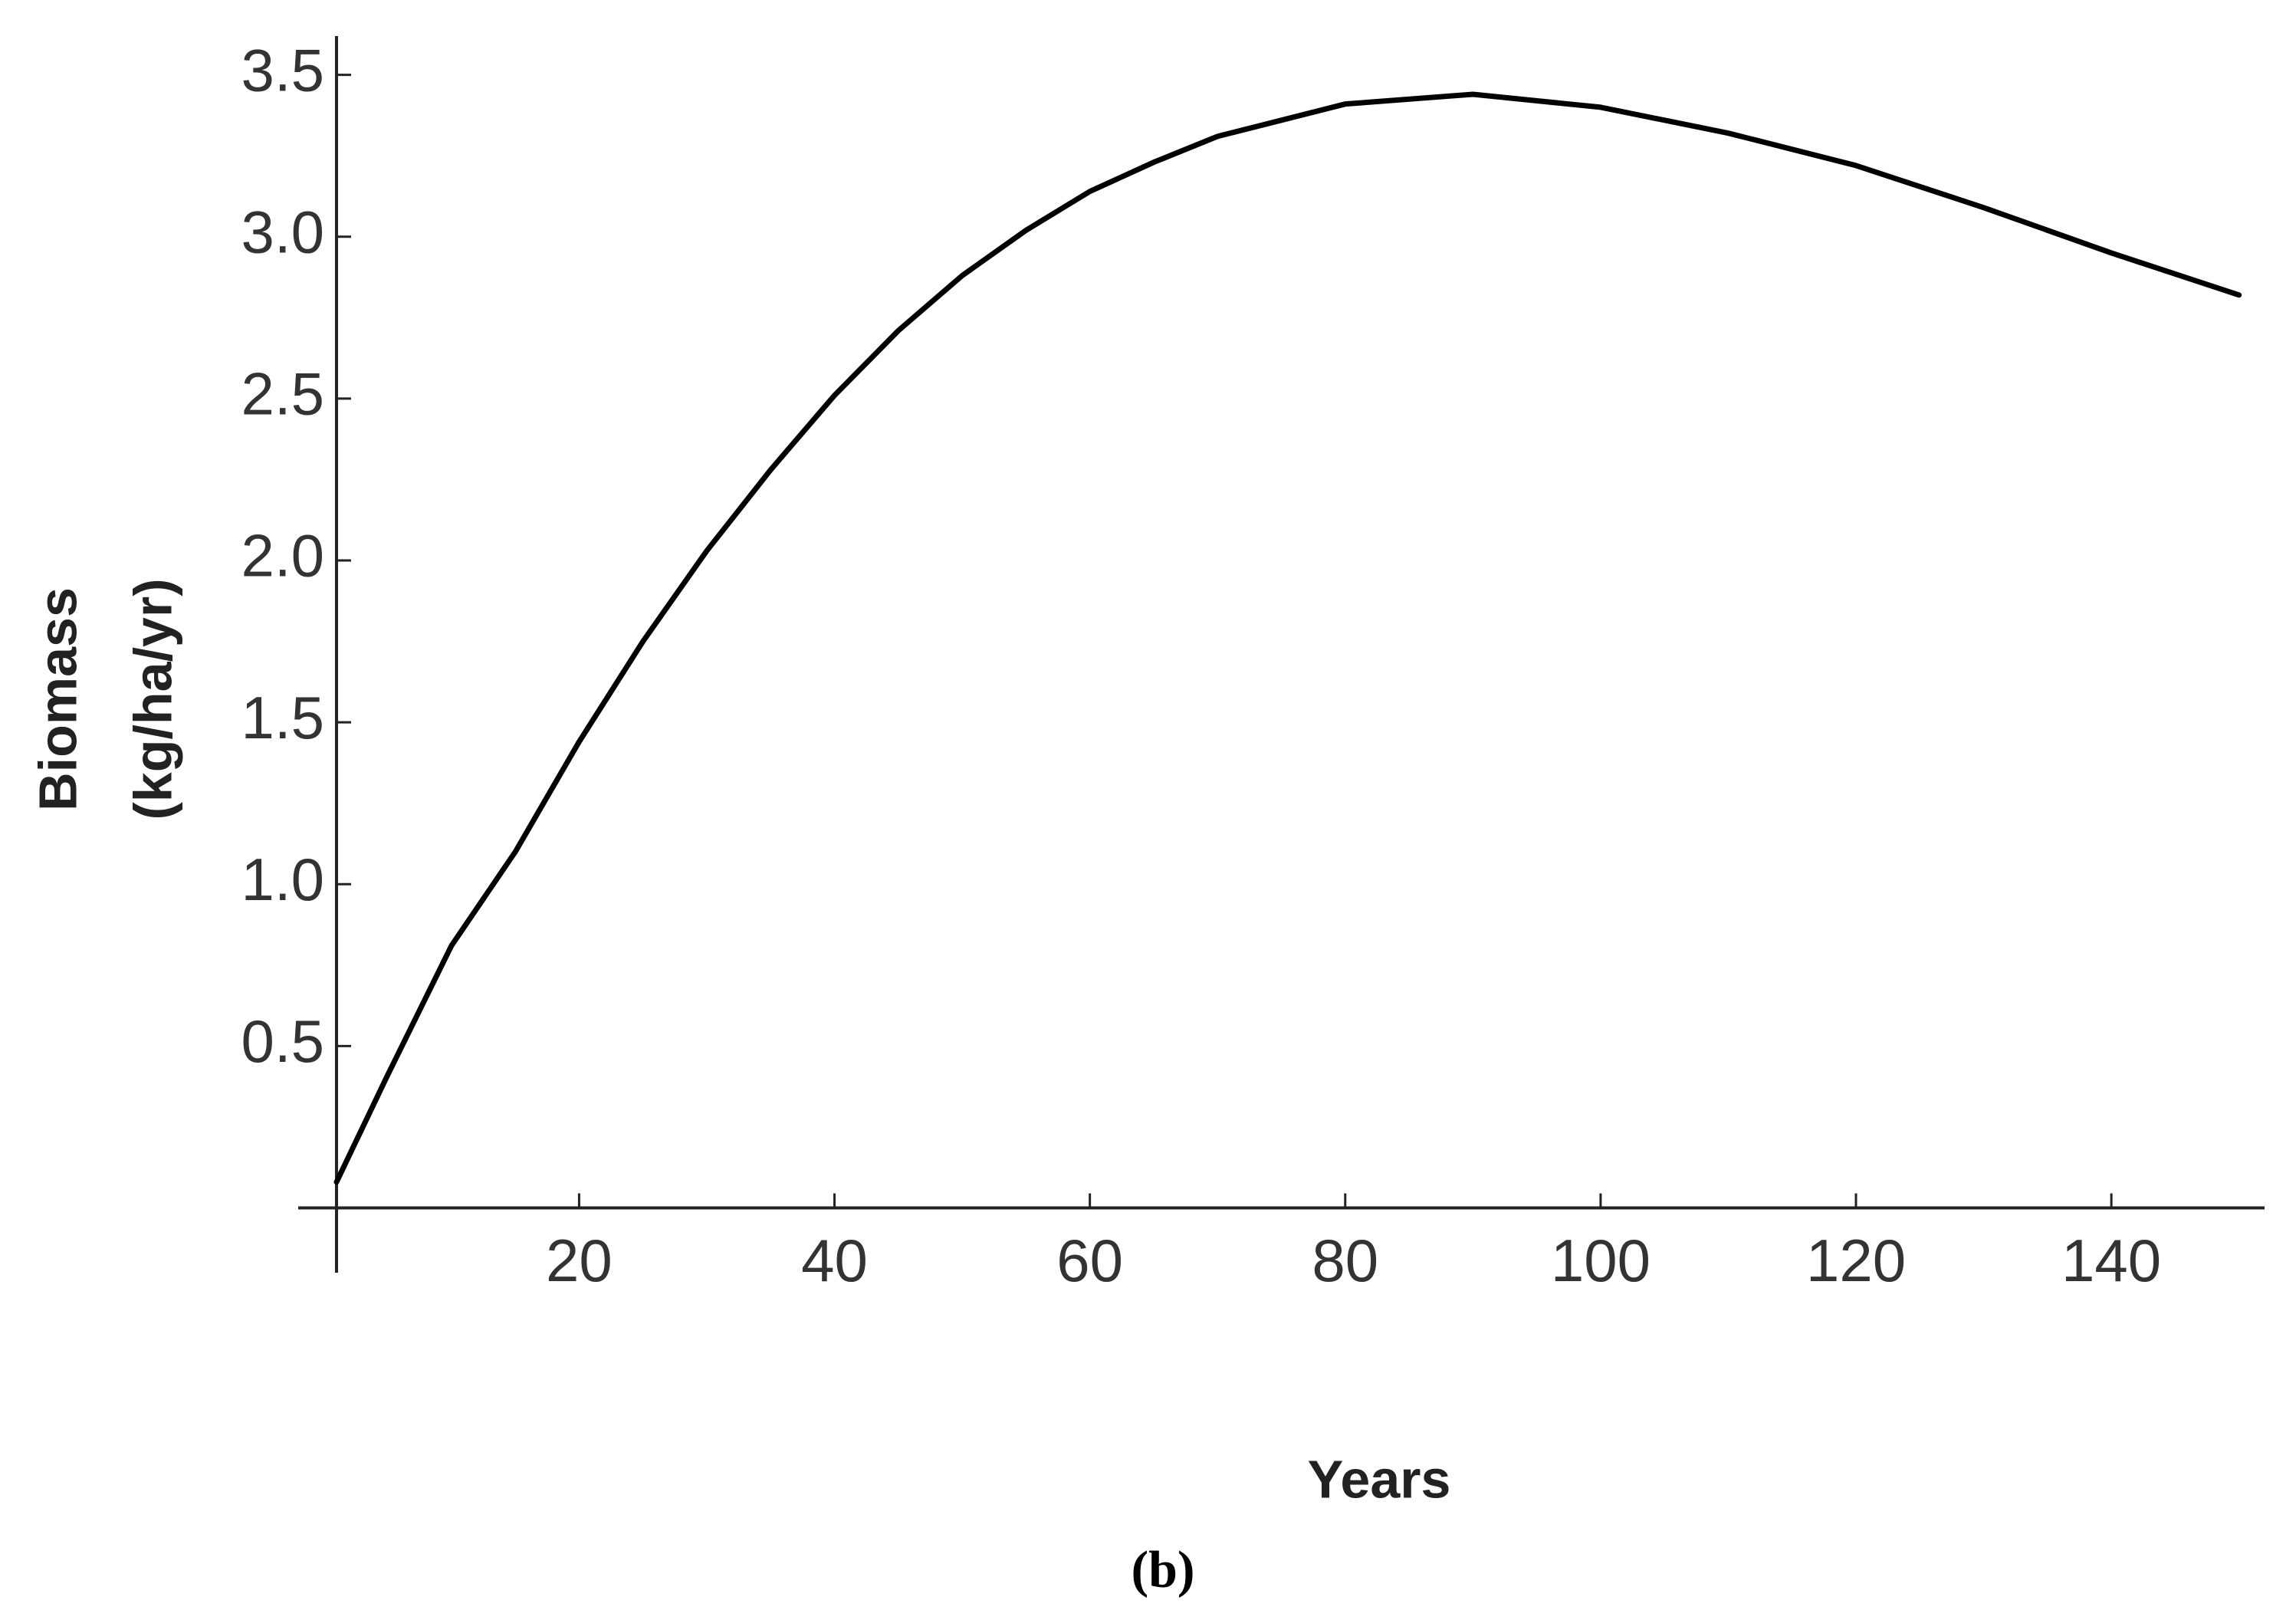 Image resolution: width=2296 pixels, height=1620 pixels. What do you see at coordinates (282, 70) in the screenshot?
I see `y-tick-label: 3.5` at bounding box center [282, 70].